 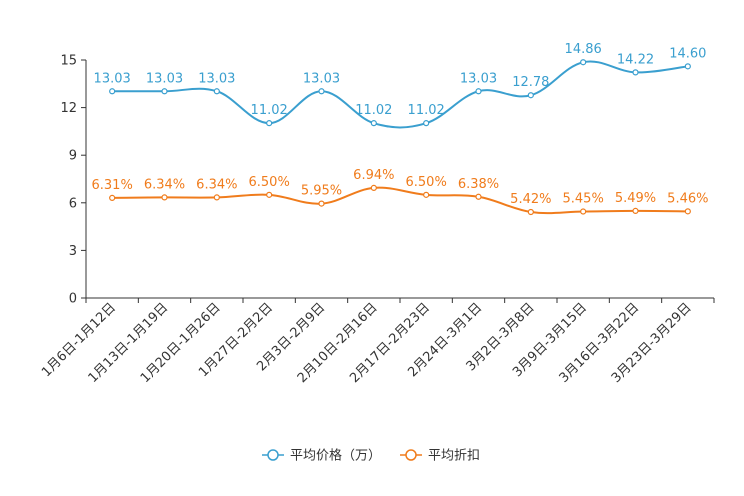 I want to click on y-tick-label: 0, so click(x=73, y=299).